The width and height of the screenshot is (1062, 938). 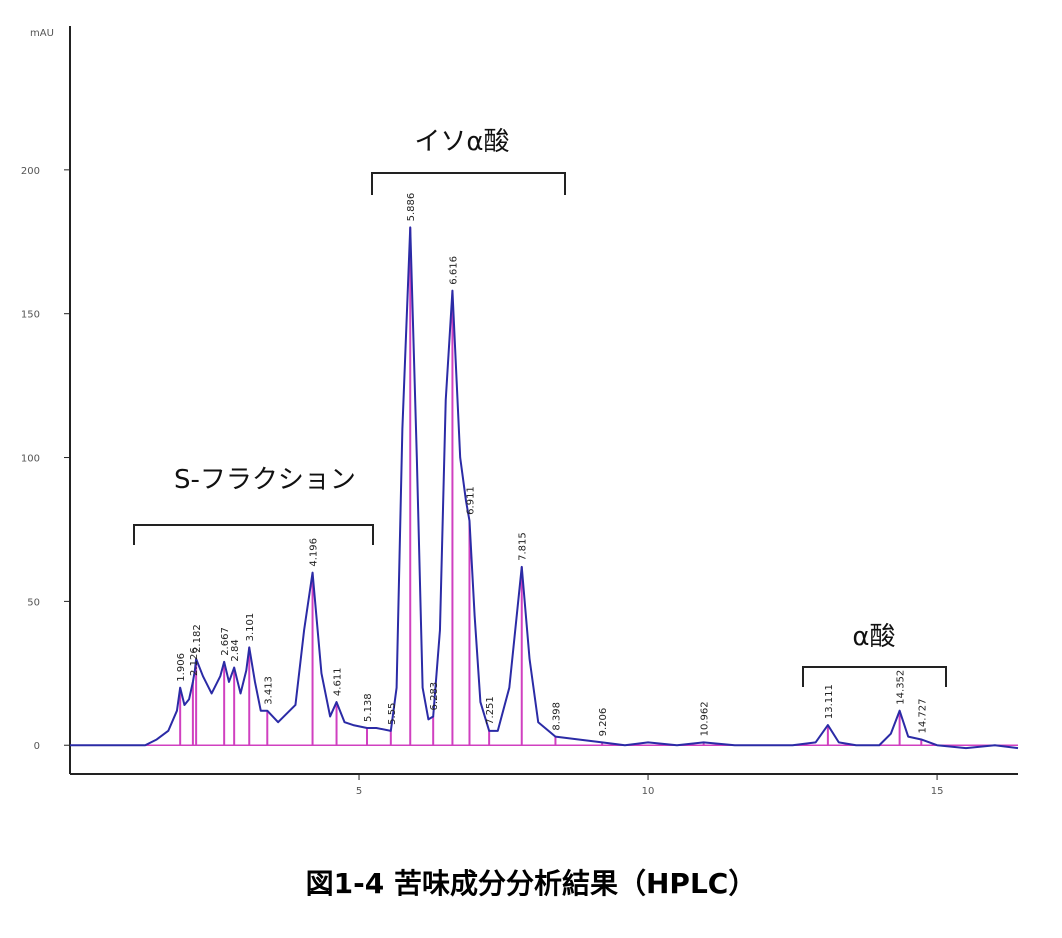 What do you see at coordinates (937, 791) in the screenshot?
I see `x-tick-label: 15` at bounding box center [937, 791].